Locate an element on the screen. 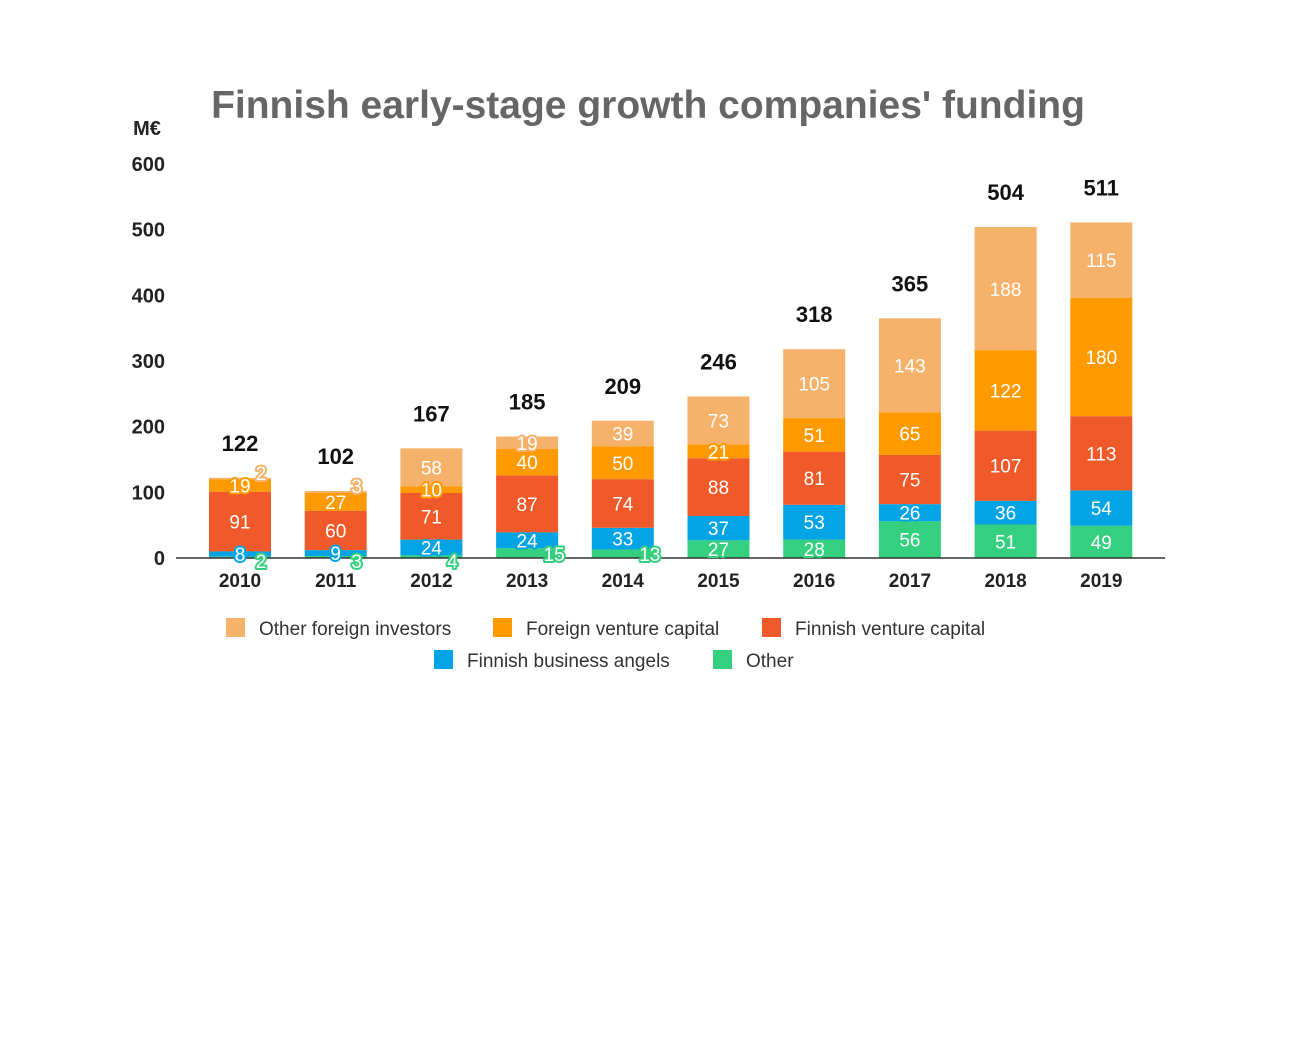 Image resolution: width=1290 pixels, height=1049 pixels. total-label: 167 is located at coordinates (431, 413).